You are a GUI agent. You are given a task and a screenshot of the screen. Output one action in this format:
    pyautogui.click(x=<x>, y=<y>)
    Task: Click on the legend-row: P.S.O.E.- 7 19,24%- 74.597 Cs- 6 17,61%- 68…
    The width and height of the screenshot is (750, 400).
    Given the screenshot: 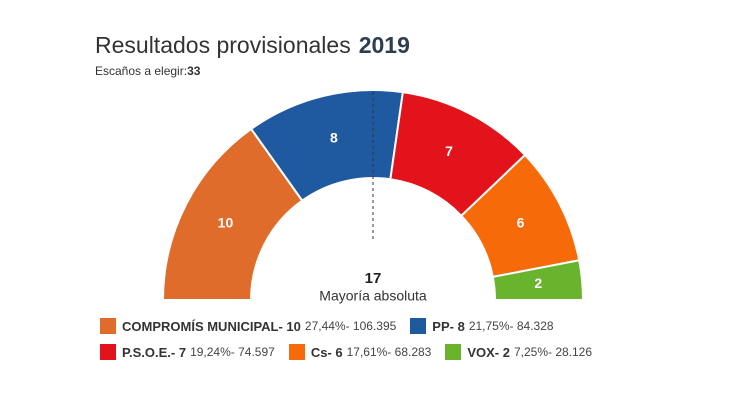 What is the action you would take?
    pyautogui.click(x=346, y=352)
    